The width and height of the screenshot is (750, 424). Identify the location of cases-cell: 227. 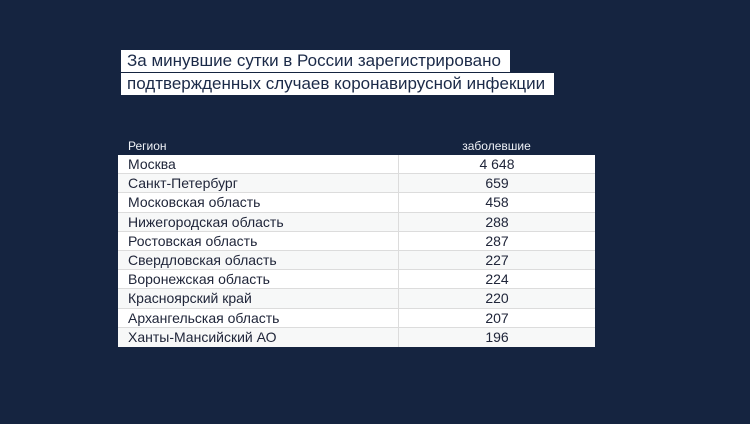
(496, 260).